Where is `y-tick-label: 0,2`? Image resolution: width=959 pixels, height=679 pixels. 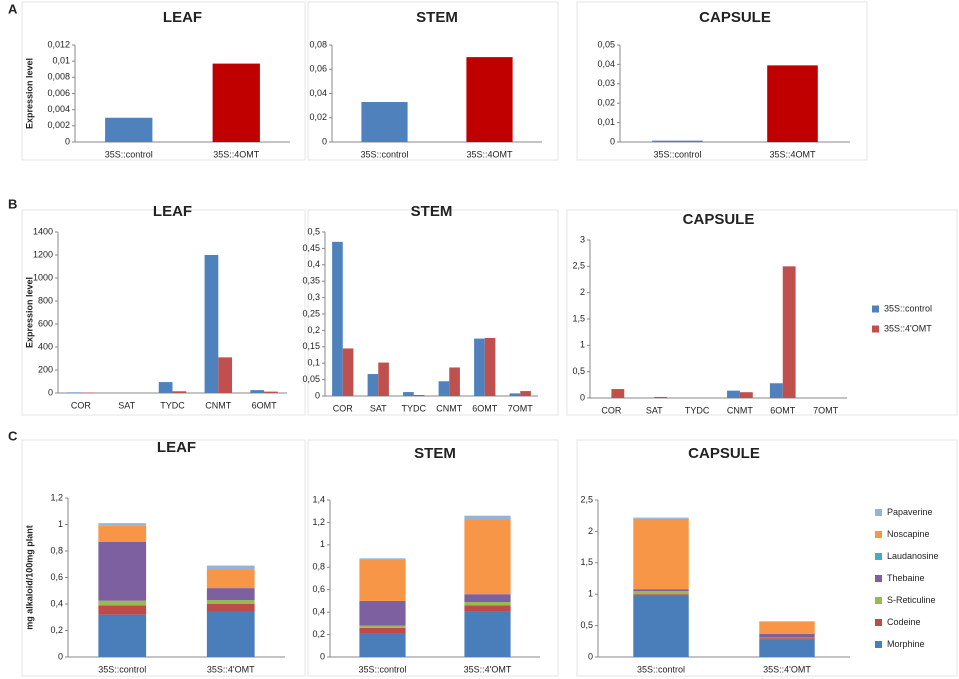
y-tick-label: 0,2 is located at coordinates (56, 630).